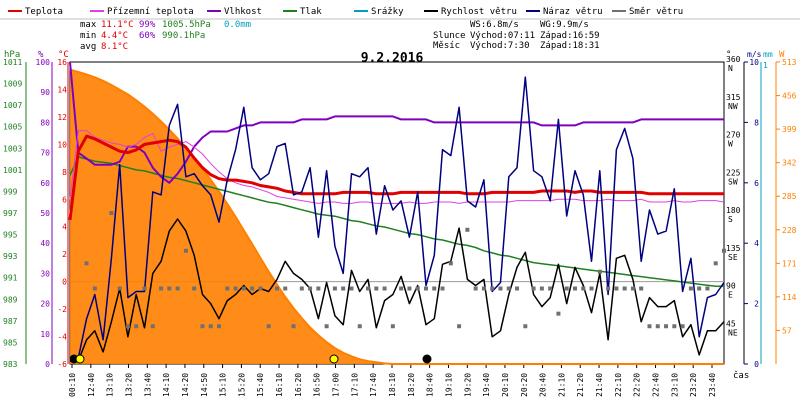 The image size is (800, 400). Describe the element at coordinates (147, 36) in the screenshot. I see `stats-min-hum: 60%` at that location.